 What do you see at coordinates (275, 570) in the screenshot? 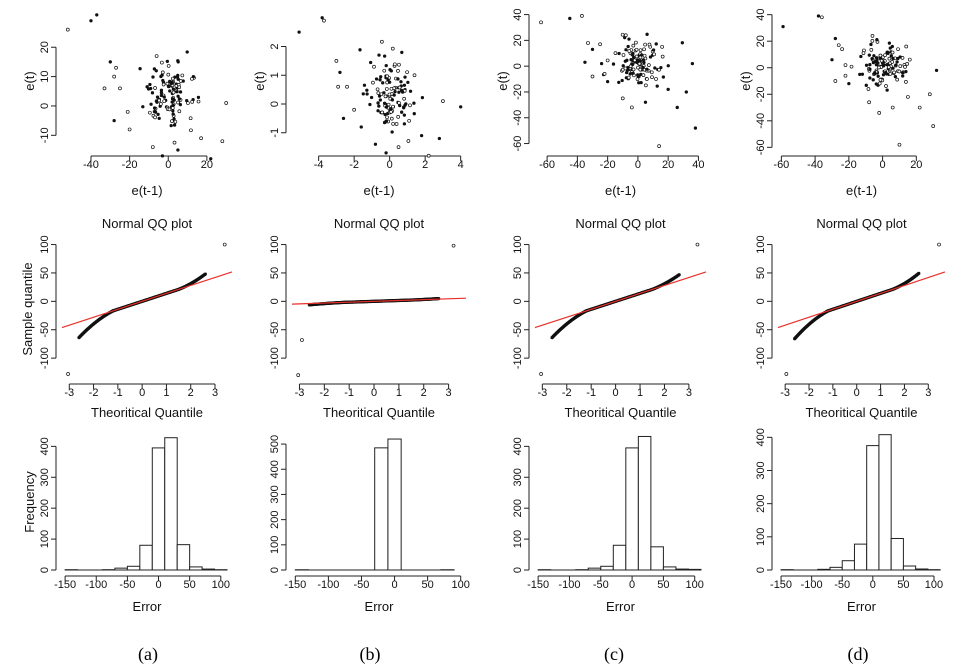
I see `y-tick-label: 0` at bounding box center [275, 570].